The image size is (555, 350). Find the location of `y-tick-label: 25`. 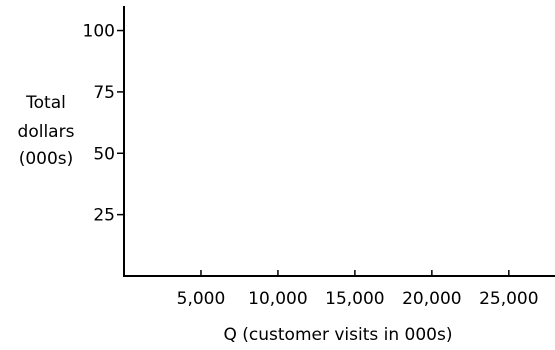

y-tick-label: 25 is located at coordinates (104, 216).